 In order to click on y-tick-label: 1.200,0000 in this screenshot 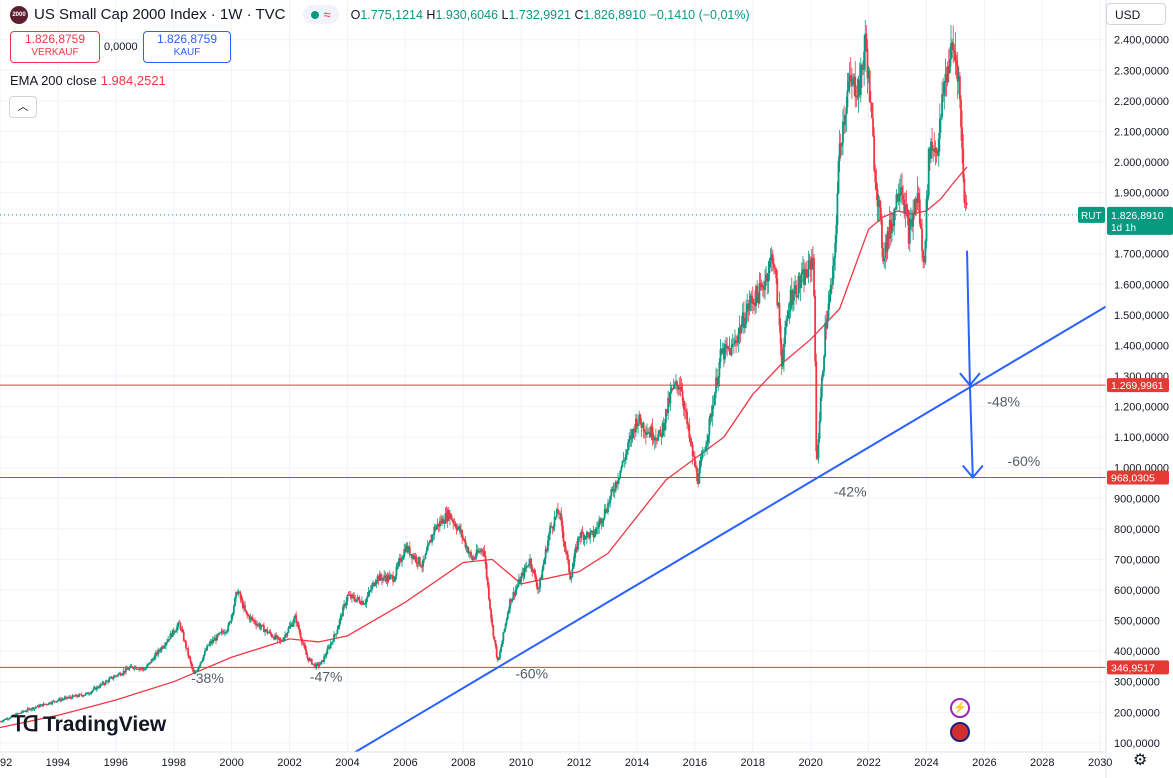, I will do `click(1141, 408)`.